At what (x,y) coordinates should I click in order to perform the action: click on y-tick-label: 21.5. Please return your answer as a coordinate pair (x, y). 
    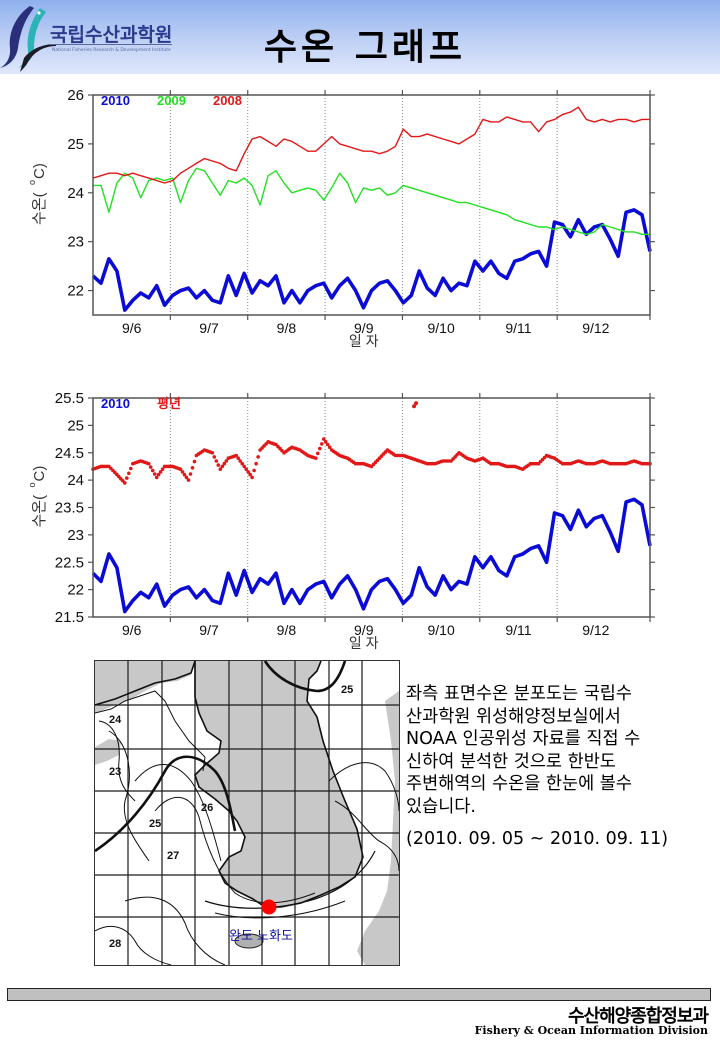
    Looking at the image, I should click on (69, 617).